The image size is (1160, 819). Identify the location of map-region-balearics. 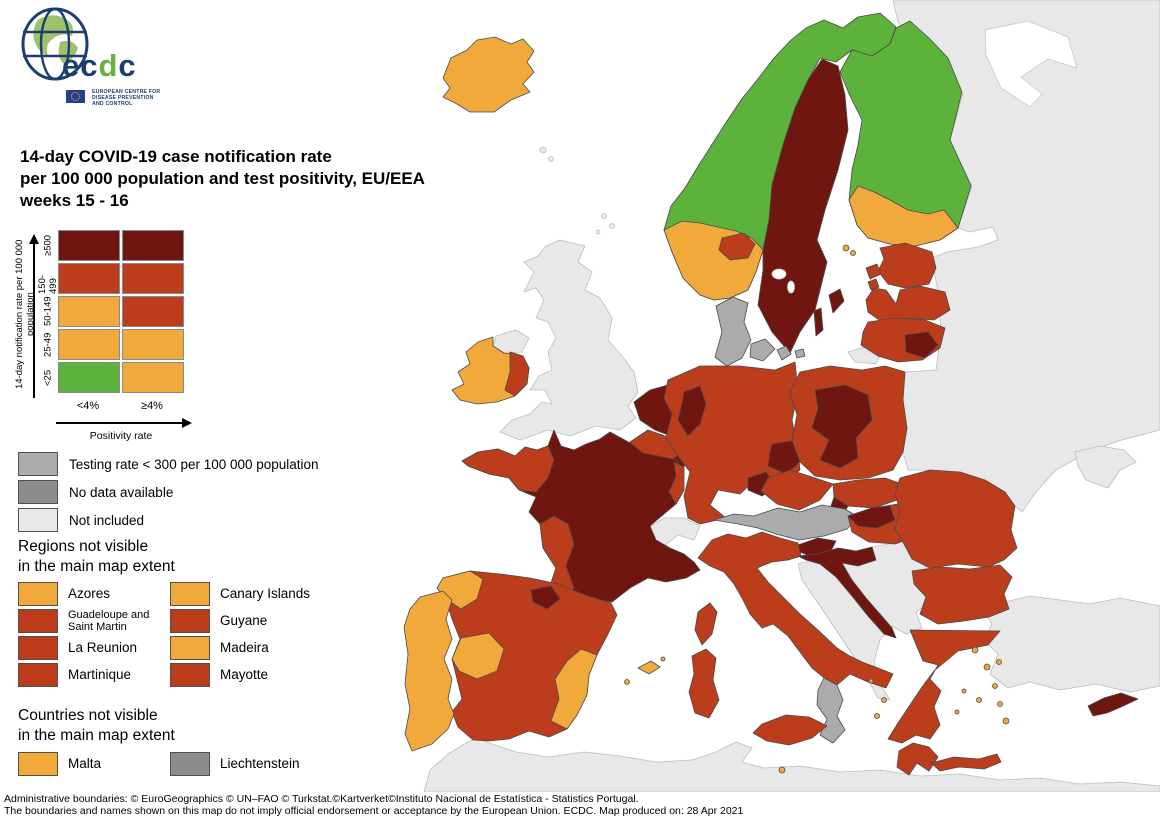
(645, 670).